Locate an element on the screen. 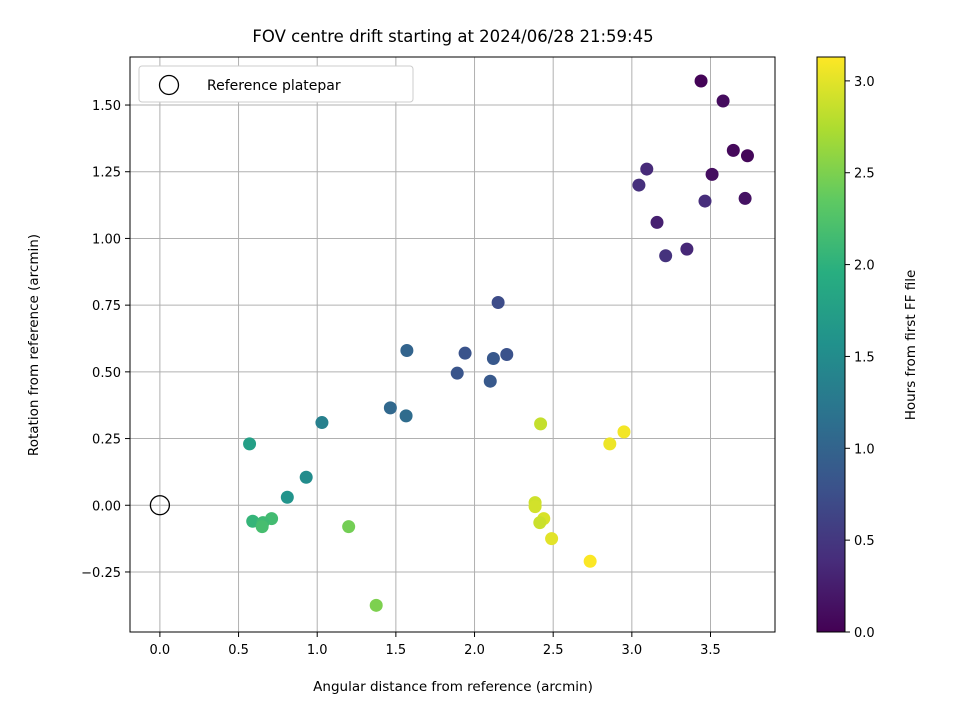  colorbar-label: Hours from first FF file is located at coordinates (911, 345).